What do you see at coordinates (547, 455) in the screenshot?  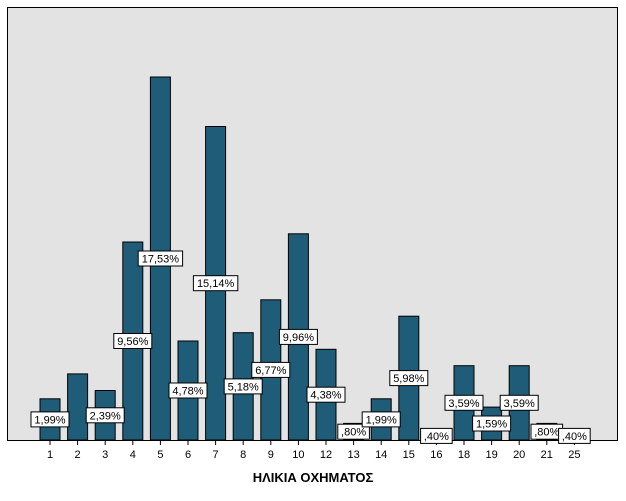 I see `x-tick-label: 21` at bounding box center [547, 455].